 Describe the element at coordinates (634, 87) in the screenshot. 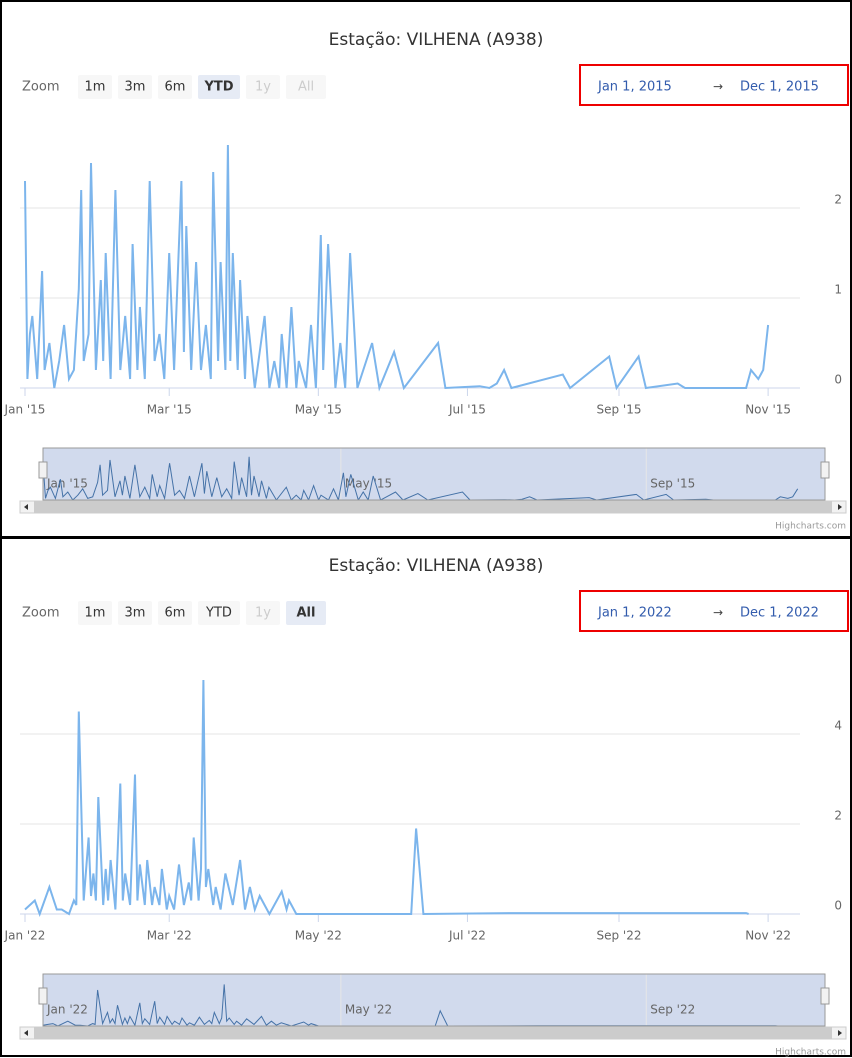

I see `range-from: Jan 1, 2015` at that location.